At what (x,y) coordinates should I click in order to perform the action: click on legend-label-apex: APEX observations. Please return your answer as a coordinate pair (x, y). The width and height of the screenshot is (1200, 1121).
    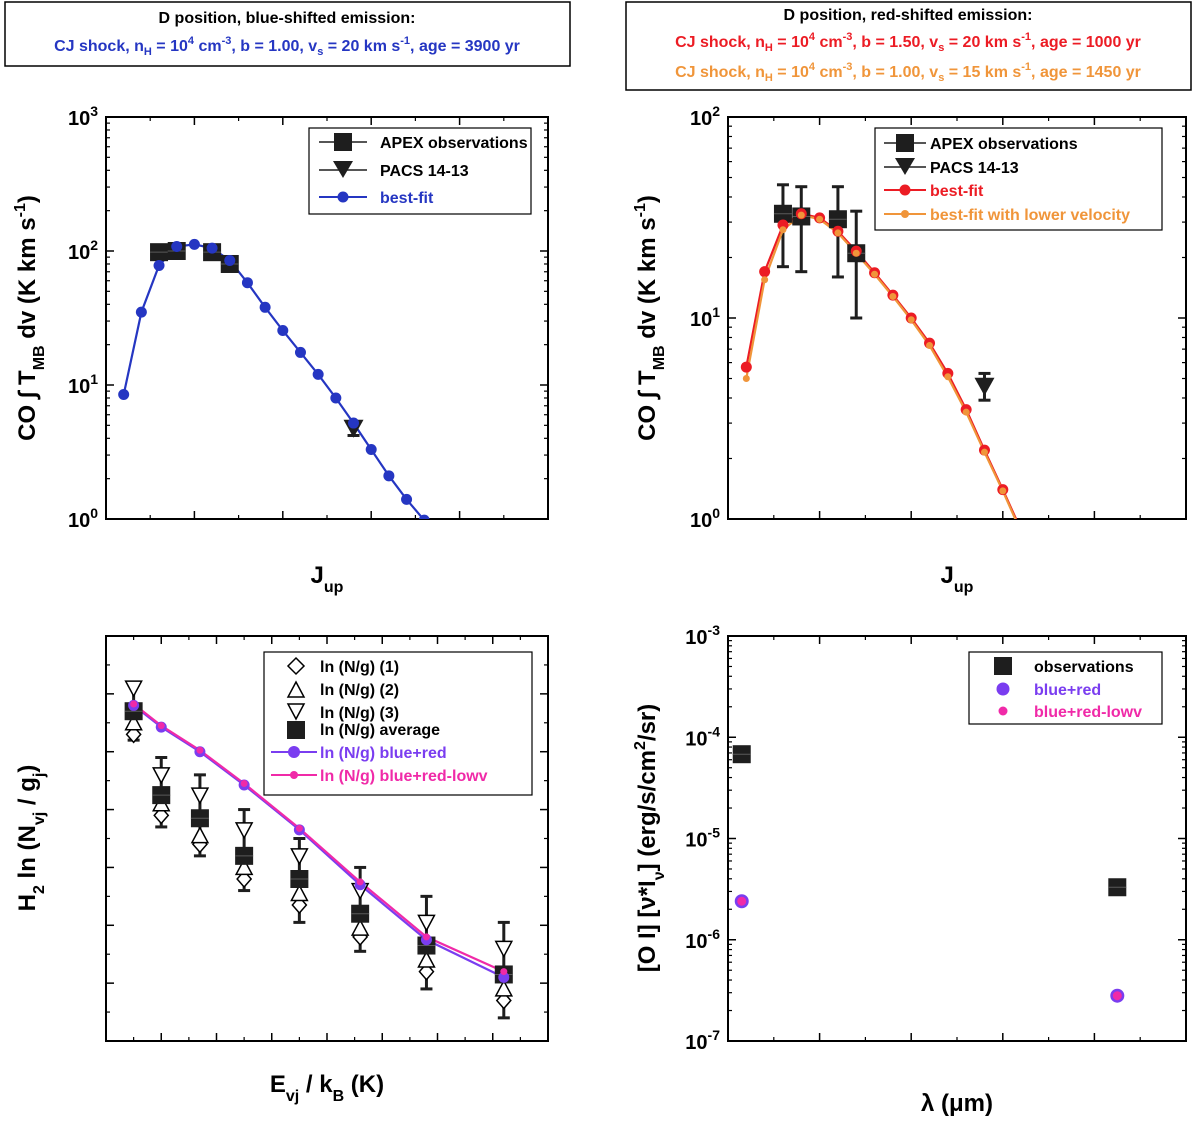
    Looking at the image, I should click on (1004, 144).